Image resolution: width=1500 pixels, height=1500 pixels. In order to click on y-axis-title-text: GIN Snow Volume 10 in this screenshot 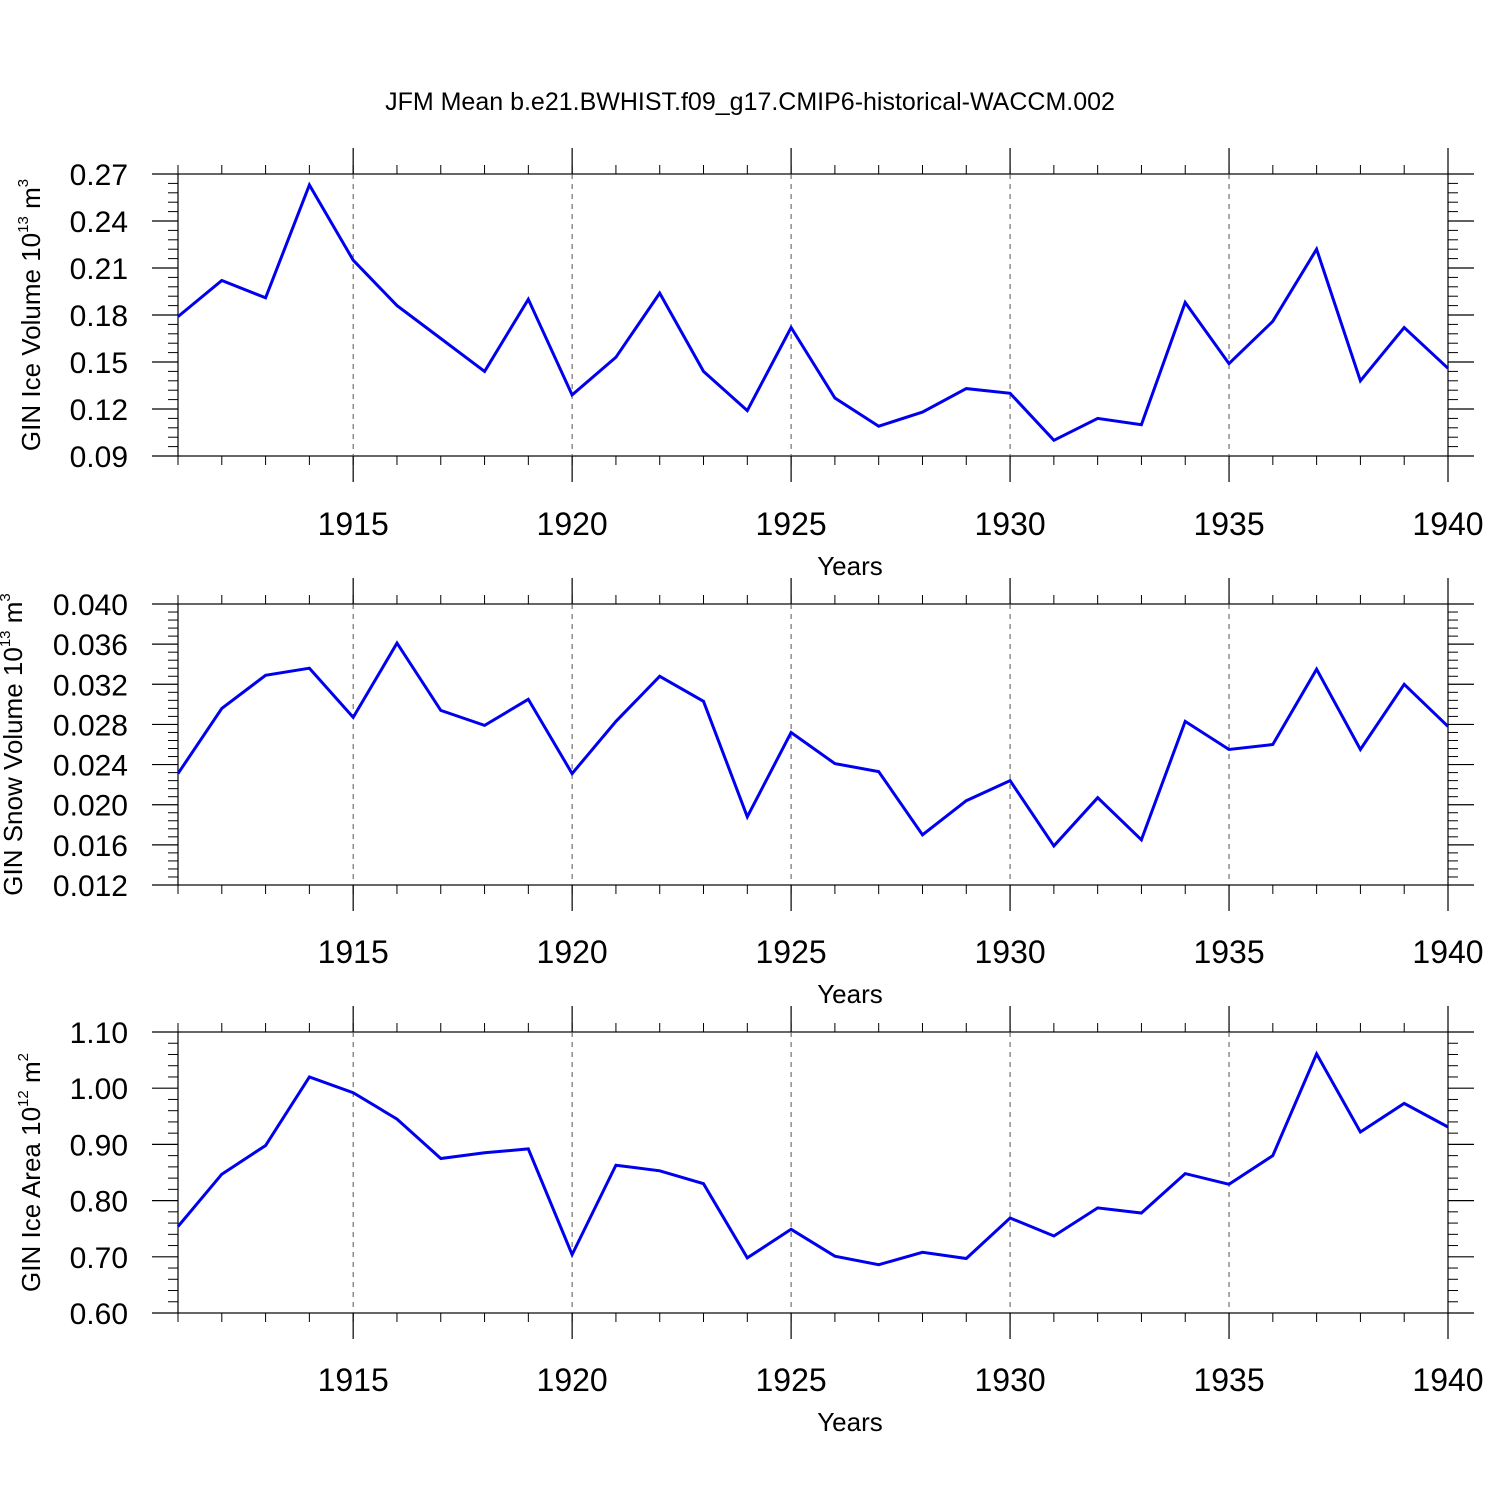, I will do `click(14, 771)`.